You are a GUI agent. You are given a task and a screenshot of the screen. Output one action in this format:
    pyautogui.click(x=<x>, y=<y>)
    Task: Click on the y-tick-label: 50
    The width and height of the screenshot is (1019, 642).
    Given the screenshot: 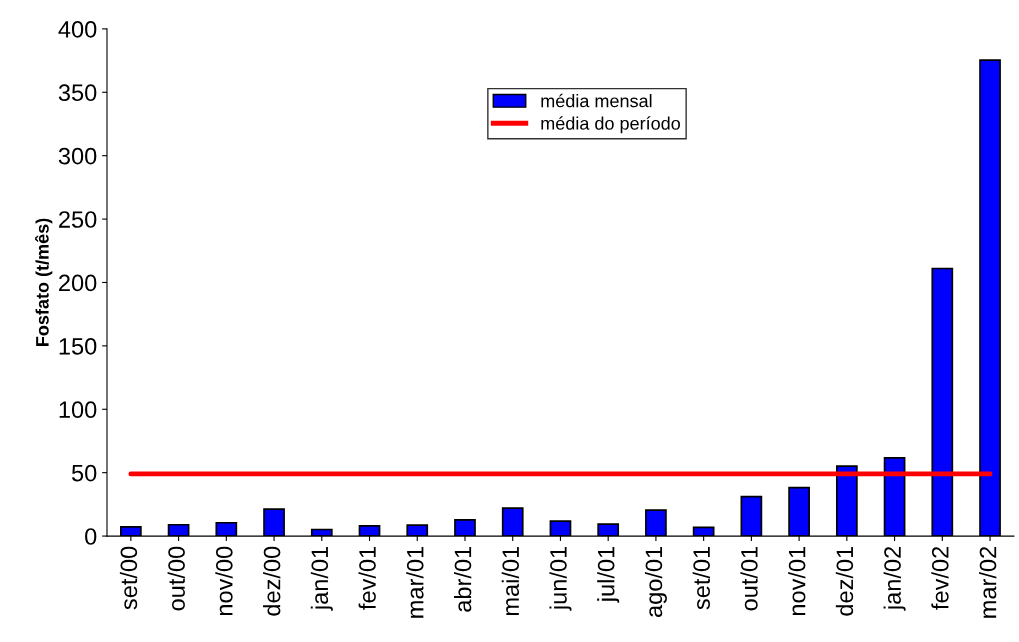 What is the action you would take?
    pyautogui.click(x=84, y=473)
    